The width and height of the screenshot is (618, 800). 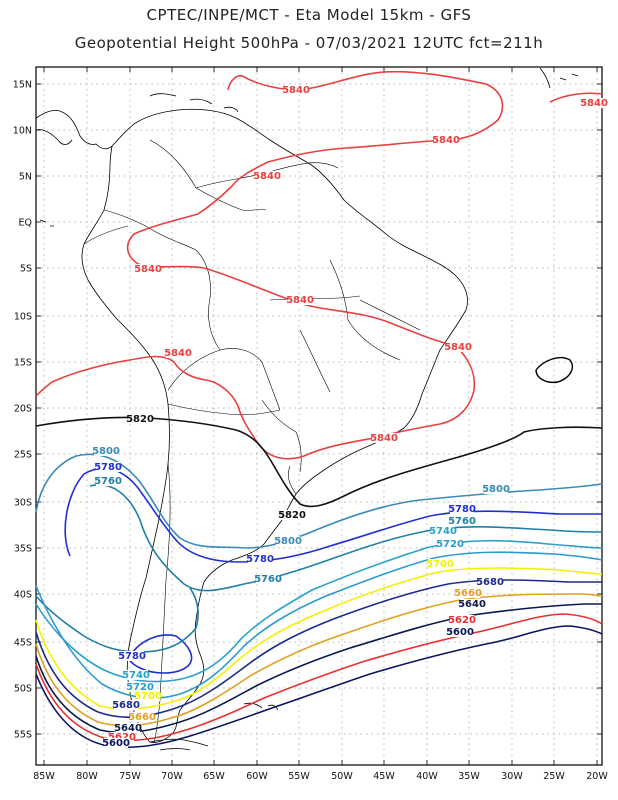 I want to click on lon-label: 85W, so click(x=44, y=776).